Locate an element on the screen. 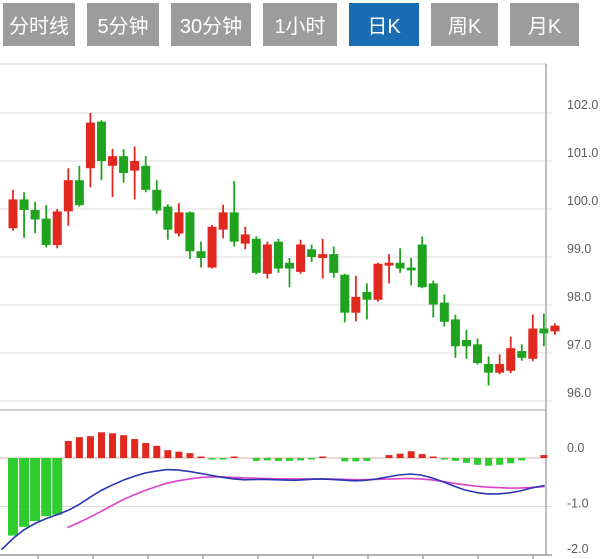  tab-1hour: 1小时 is located at coordinates (300, 24).